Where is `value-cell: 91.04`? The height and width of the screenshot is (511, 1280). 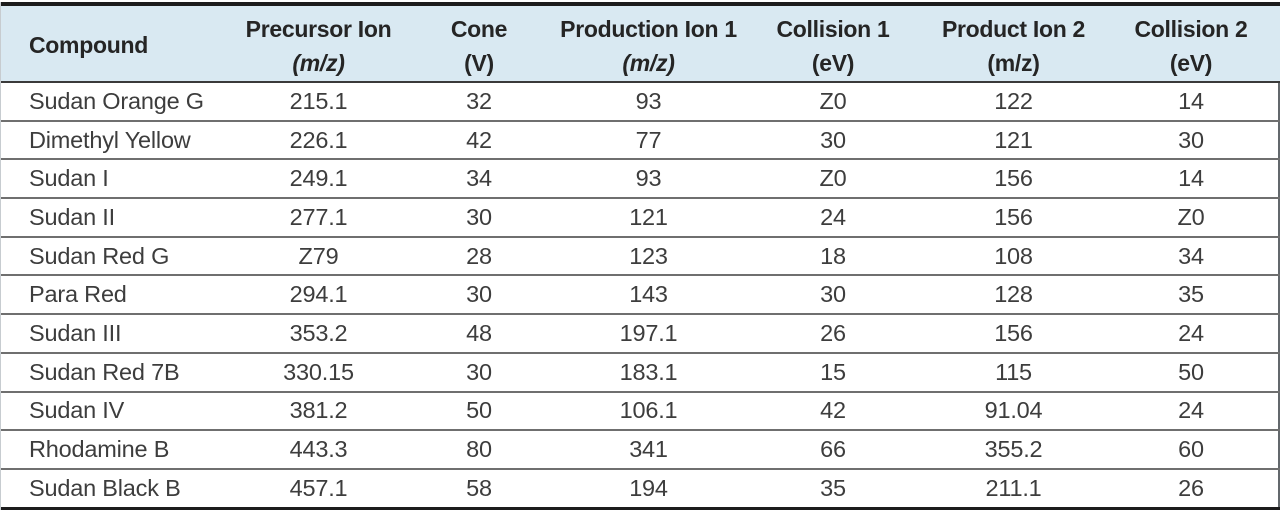
value-cell: 91.04 is located at coordinates (1013, 411).